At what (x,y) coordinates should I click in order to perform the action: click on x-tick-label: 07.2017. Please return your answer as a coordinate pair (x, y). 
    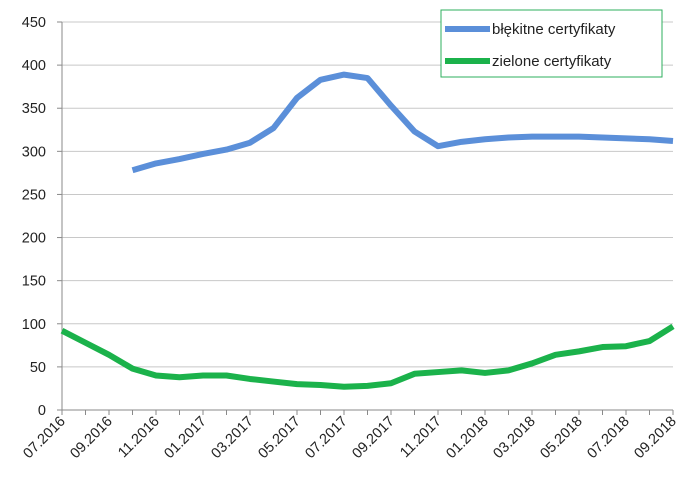
    Looking at the image, I should click on (326, 438).